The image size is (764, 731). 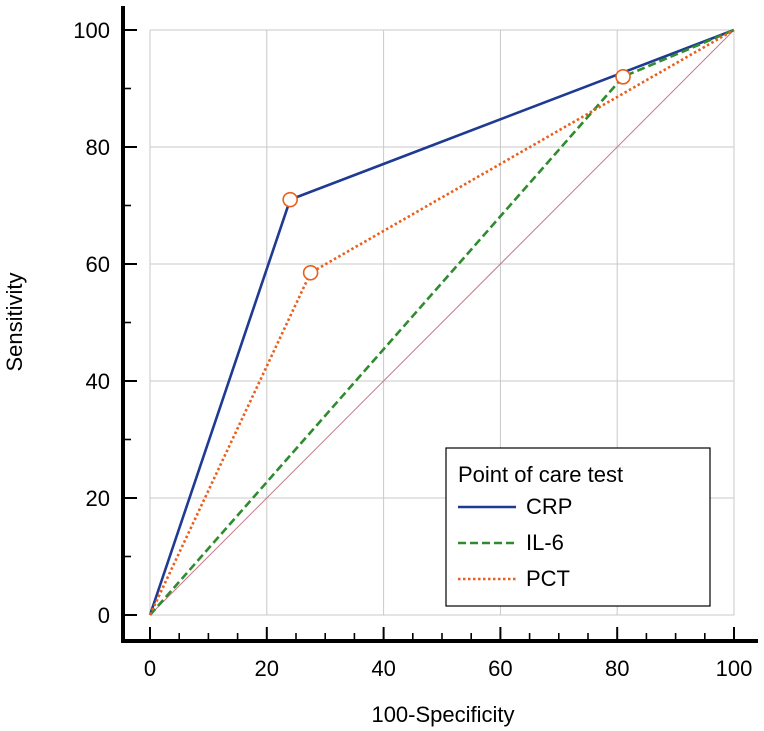 I want to click on legend-label-il-6: IL-6, so click(x=545, y=542).